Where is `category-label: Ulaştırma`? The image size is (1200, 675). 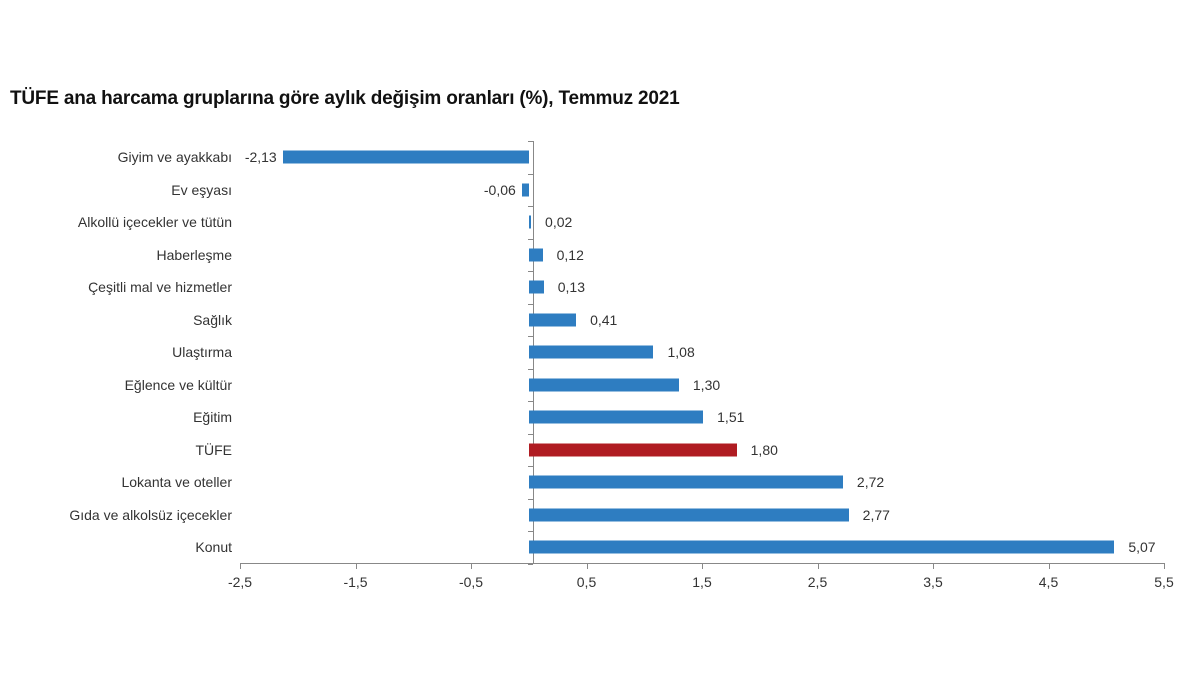
category-label: Ulaştırma is located at coordinates (202, 352).